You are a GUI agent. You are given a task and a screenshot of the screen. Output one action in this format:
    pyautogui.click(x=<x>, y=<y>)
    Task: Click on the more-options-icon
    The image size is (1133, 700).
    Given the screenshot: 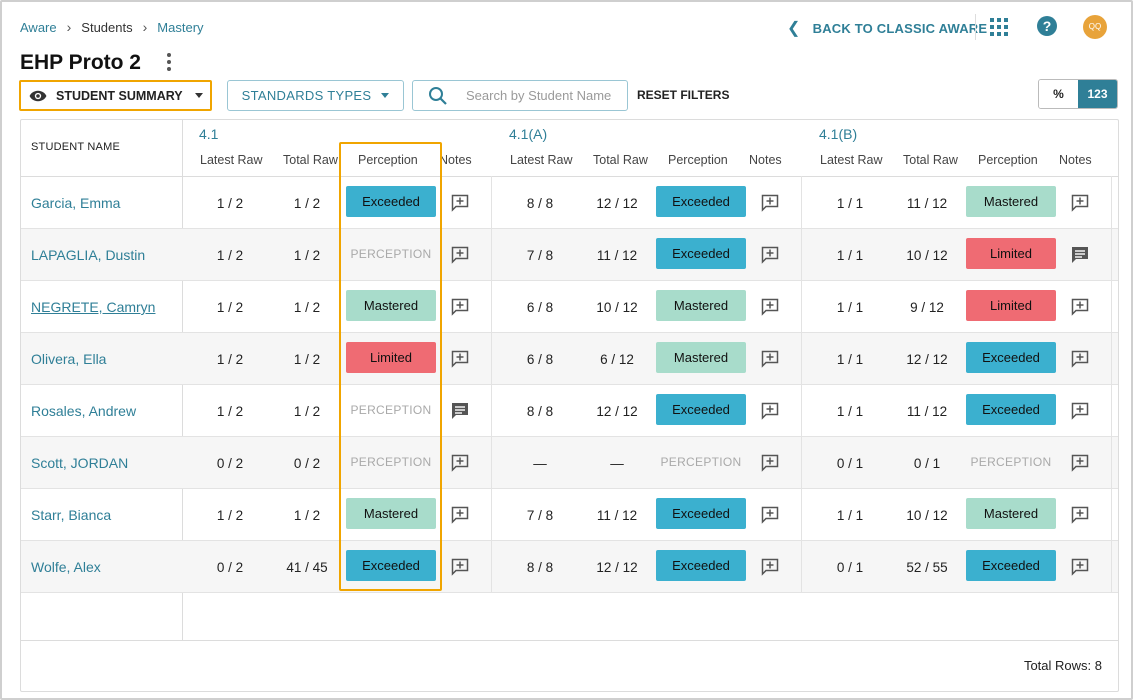 What is the action you would take?
    pyautogui.click(x=169, y=63)
    